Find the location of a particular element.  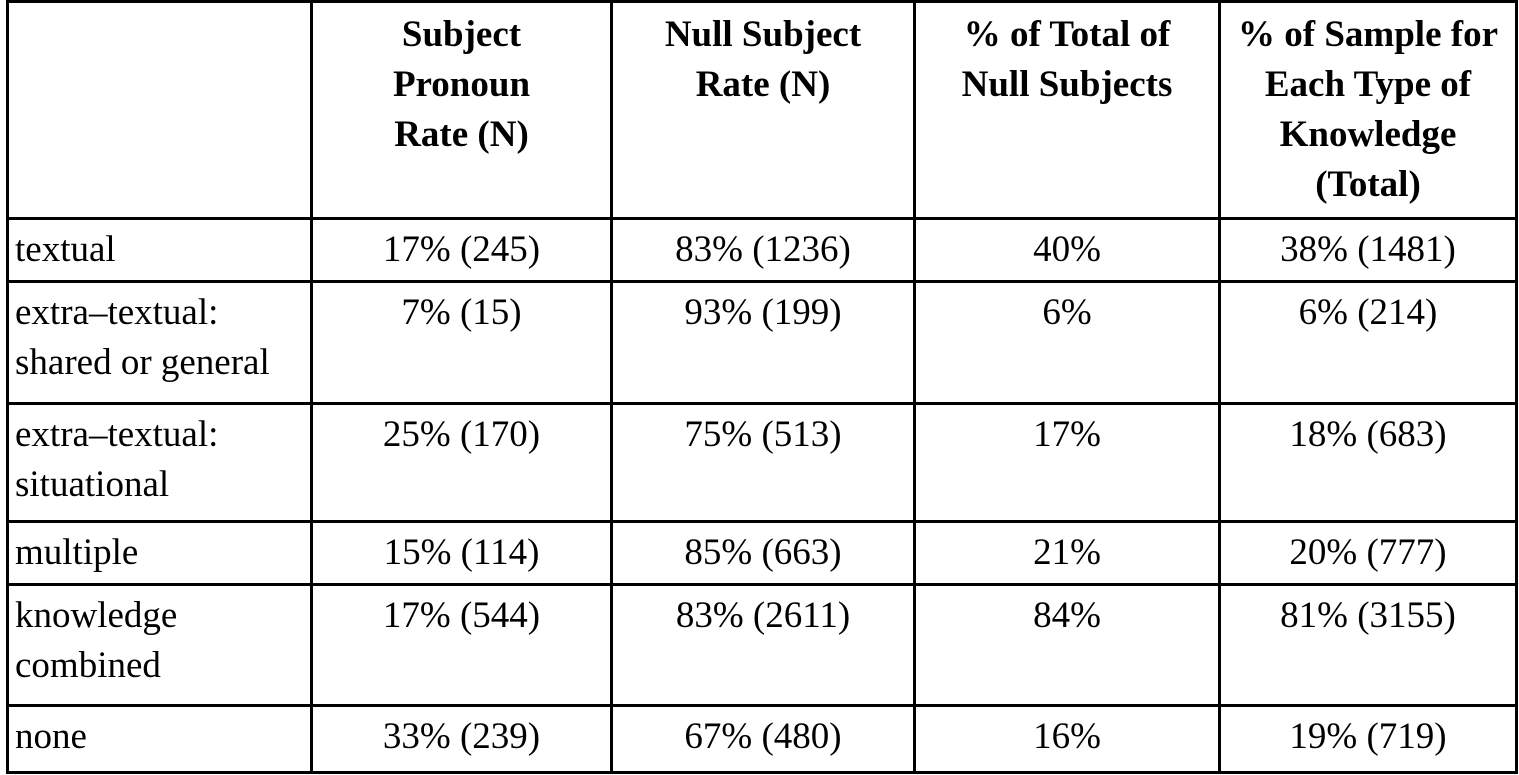

cell-pct-total-null-subjects: 84% is located at coordinates (1067, 645).